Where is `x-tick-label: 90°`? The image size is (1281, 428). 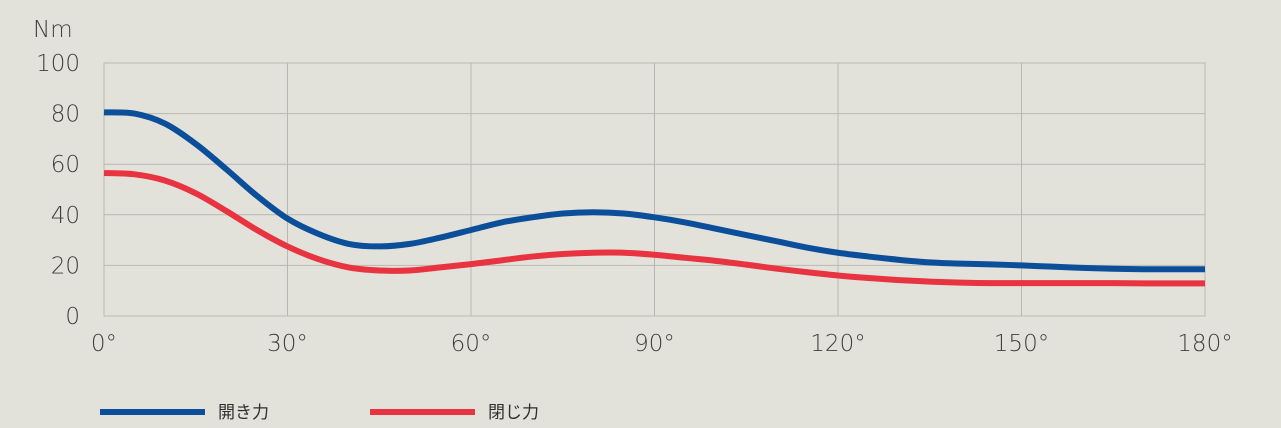 x-tick-label: 90° is located at coordinates (654, 344).